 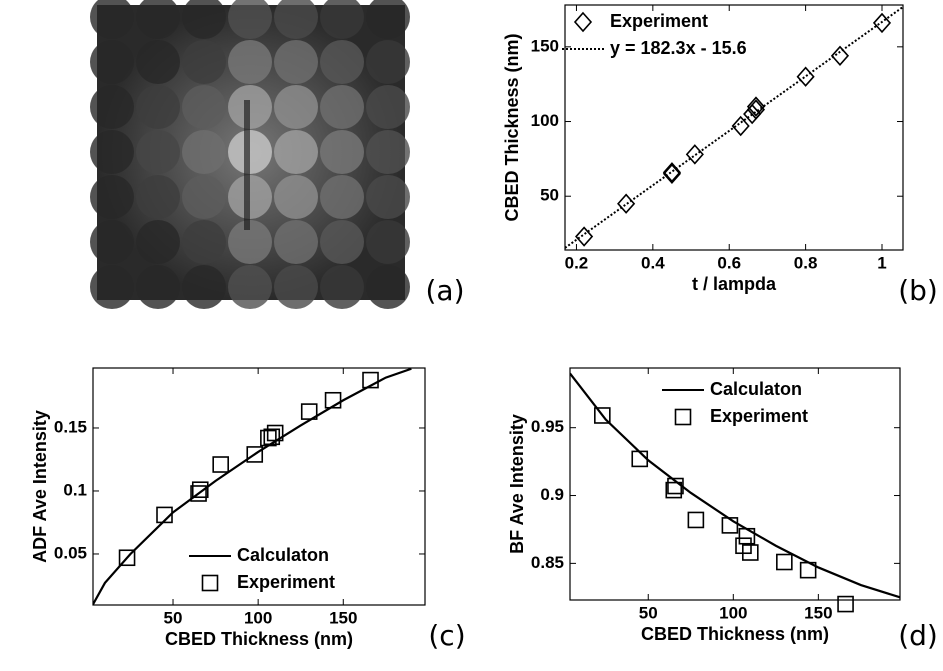 I want to click on y-axis-label: ADF Ave Intensity, so click(x=40, y=486).